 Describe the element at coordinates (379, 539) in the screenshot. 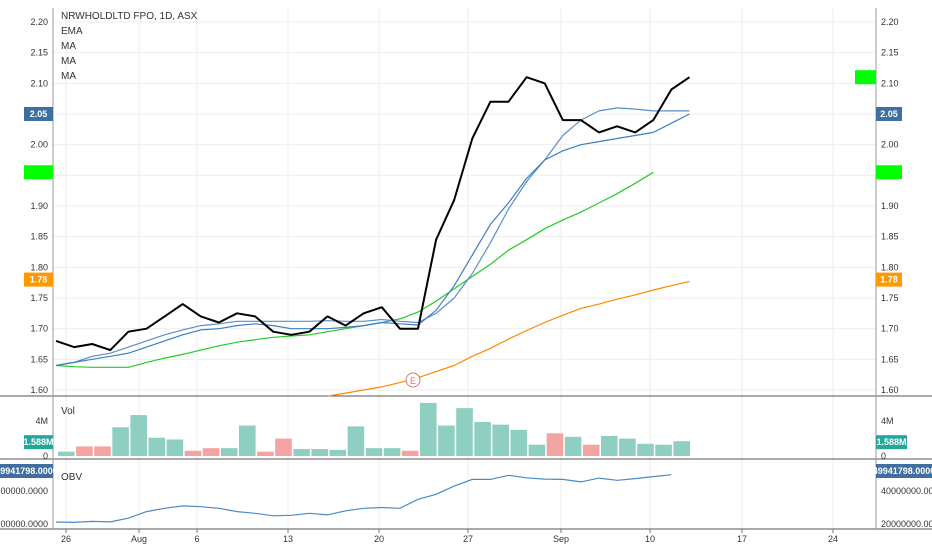

I see `time-tick-label: 20` at that location.